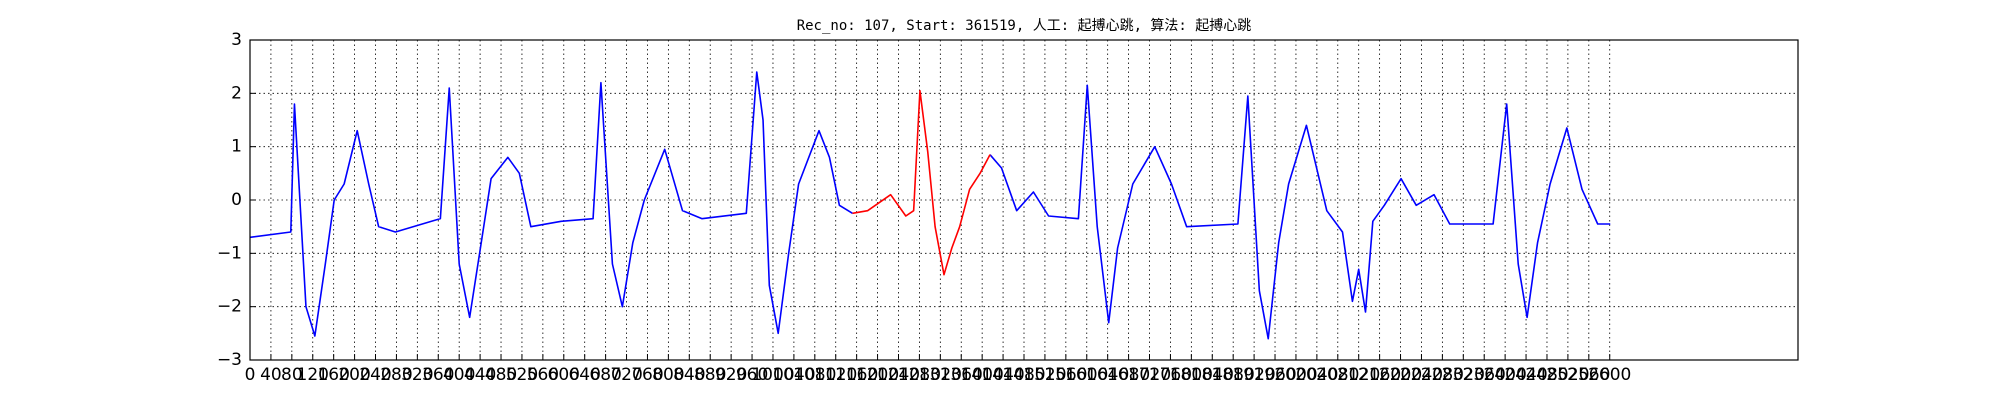 The width and height of the screenshot is (2000, 400). Describe the element at coordinates (1086, 375) in the screenshot. I see `x-tick-label: 1600` at that location.